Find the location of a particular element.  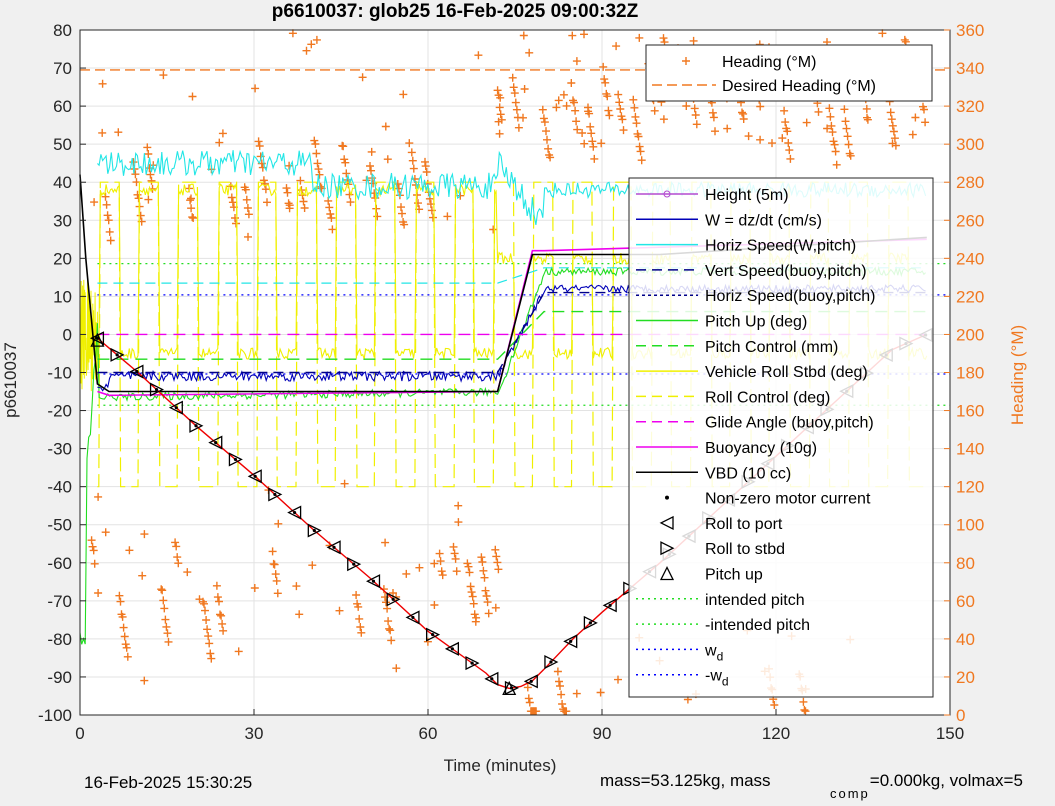

y-tick-label: -80 is located at coordinates (59, 639).